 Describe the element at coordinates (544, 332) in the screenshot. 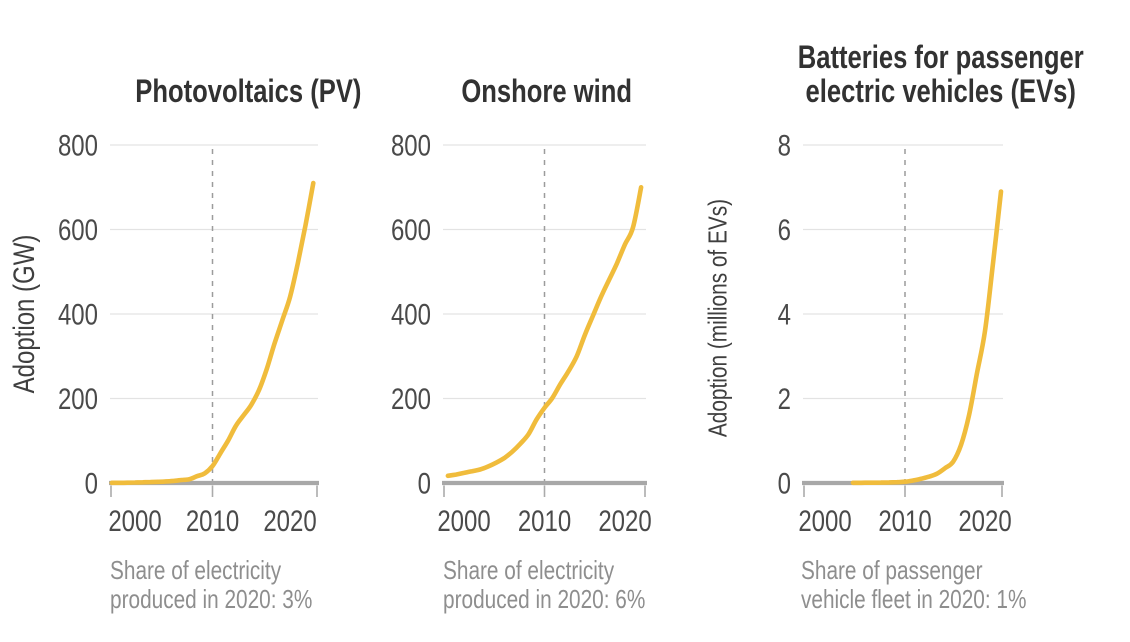

I see `onshore-wind-curve` at that location.